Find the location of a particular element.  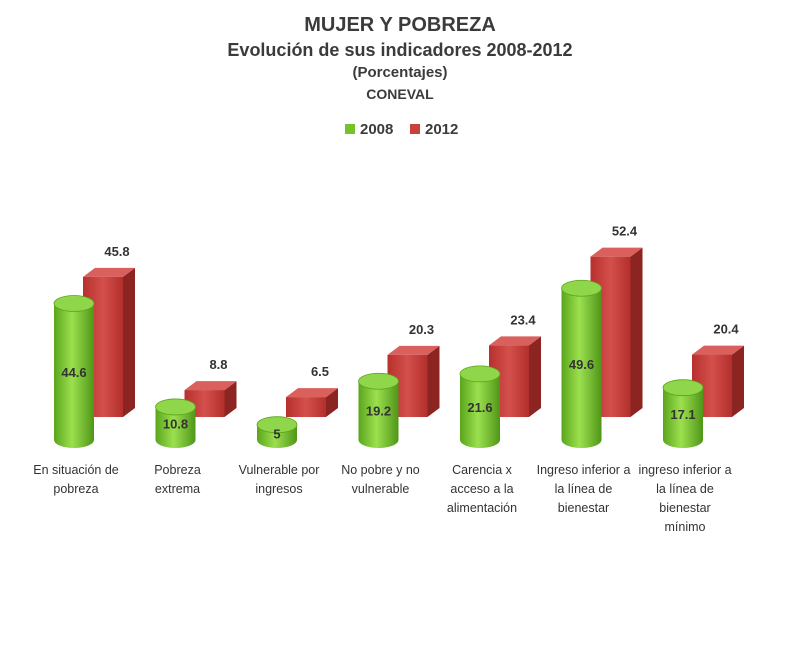

data-label-2008: 21.6 is located at coordinates (479, 407).